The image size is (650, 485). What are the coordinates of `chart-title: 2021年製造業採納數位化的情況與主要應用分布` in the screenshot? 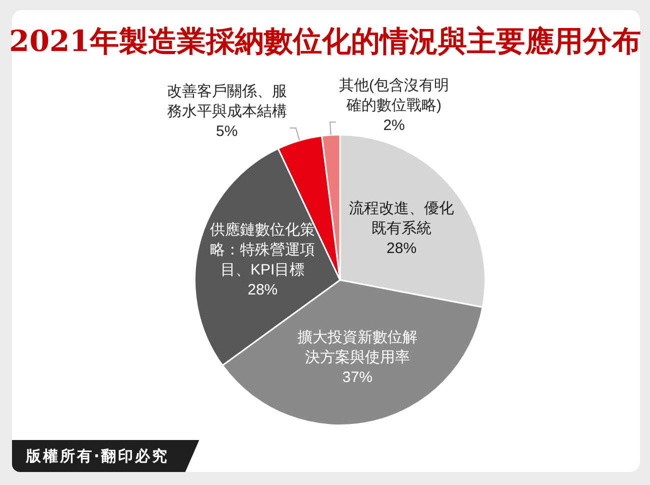 It's located at (325, 41).